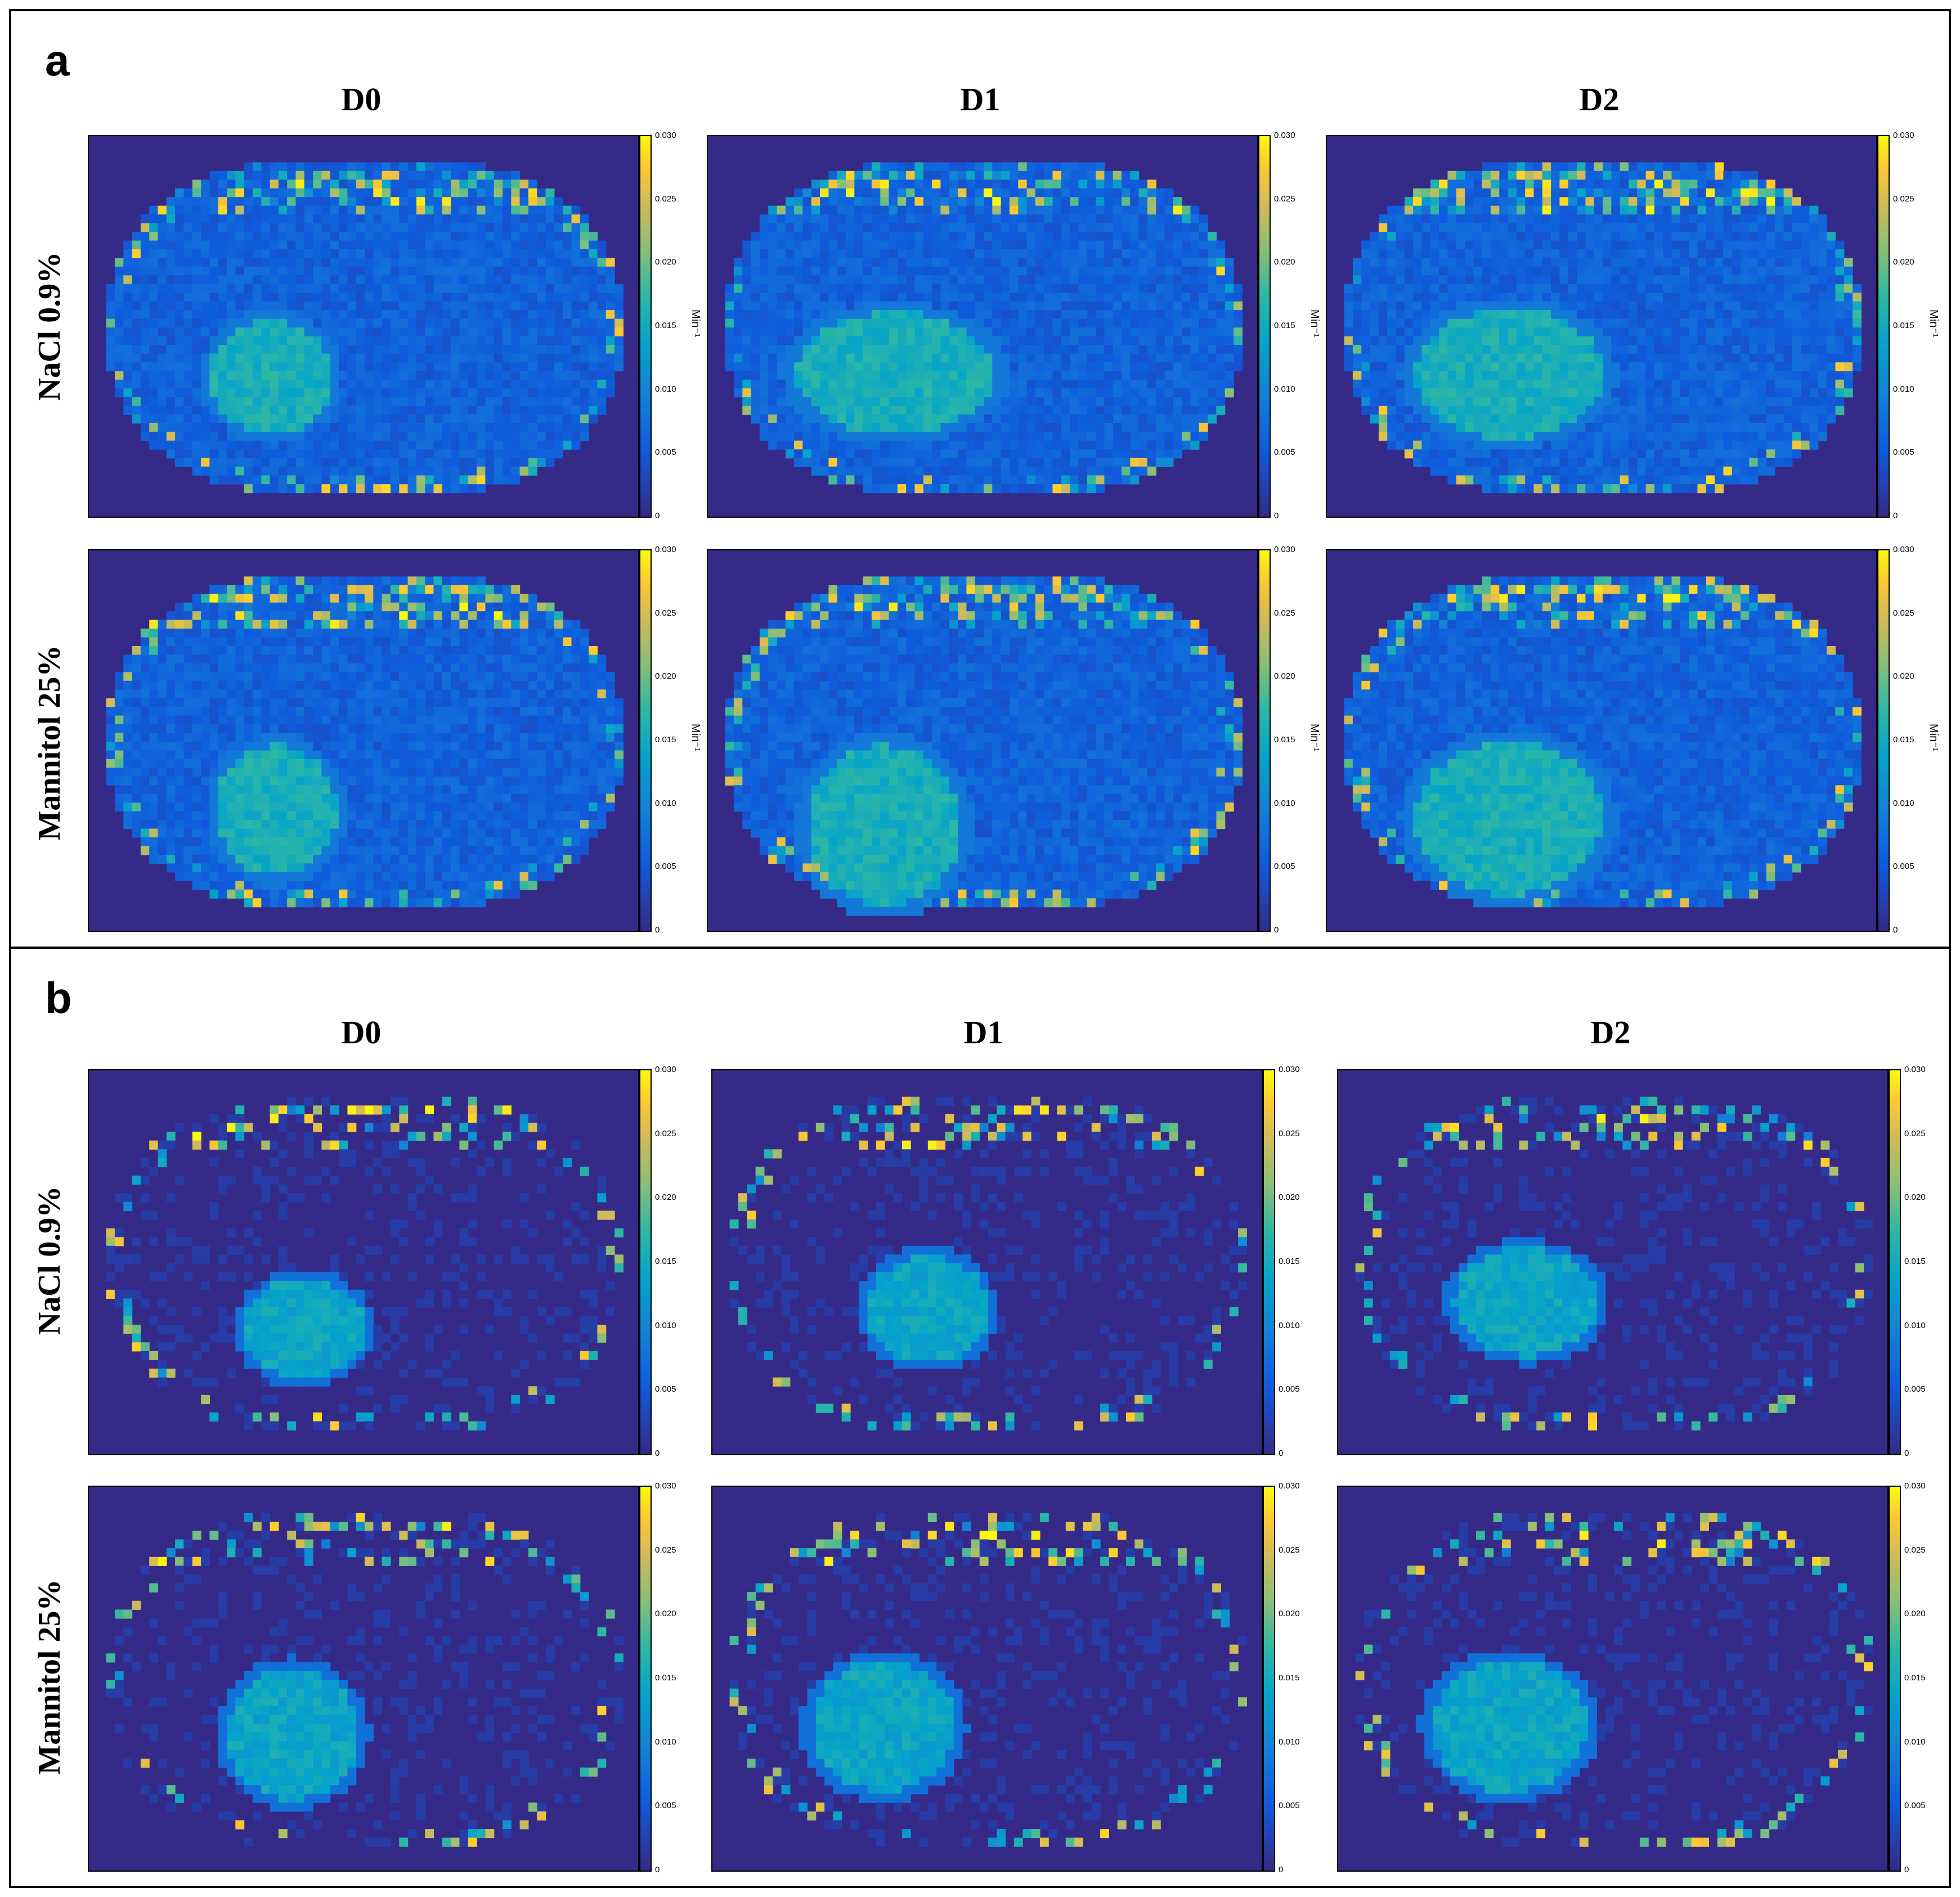 Image resolution: width=1960 pixels, height=1897 pixels. I want to click on panel-a-colorbar-r2-c2-tick: 0.020, so click(1284, 676).